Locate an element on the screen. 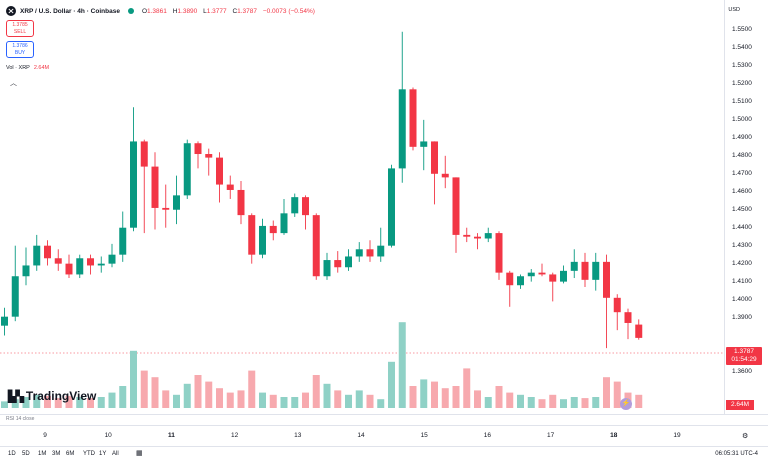  tradingview-logo: ▙▚ TradingView is located at coordinates (52, 396).